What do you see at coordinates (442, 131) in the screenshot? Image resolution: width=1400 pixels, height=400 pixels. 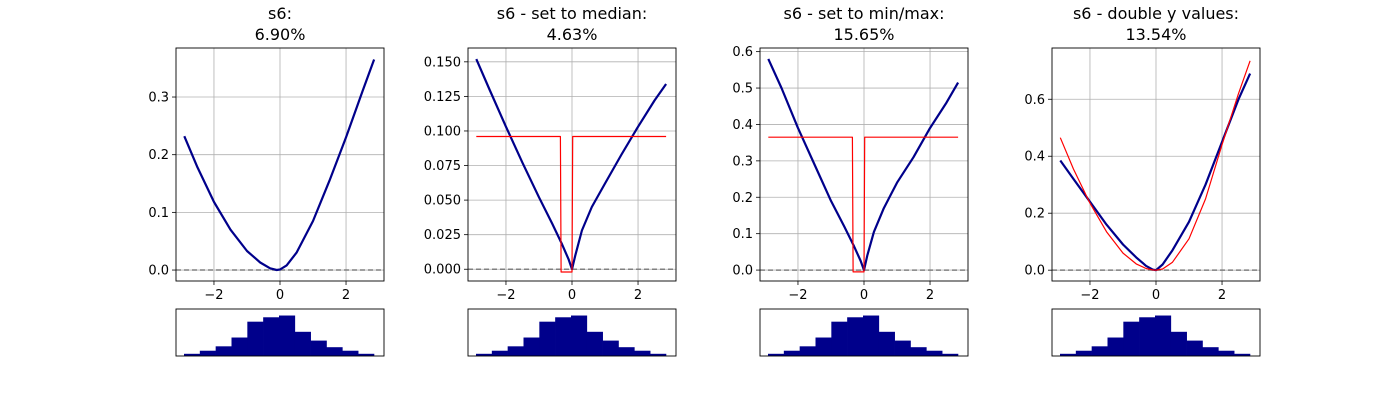 I see `y-tick-label: 0.100` at bounding box center [442, 131].